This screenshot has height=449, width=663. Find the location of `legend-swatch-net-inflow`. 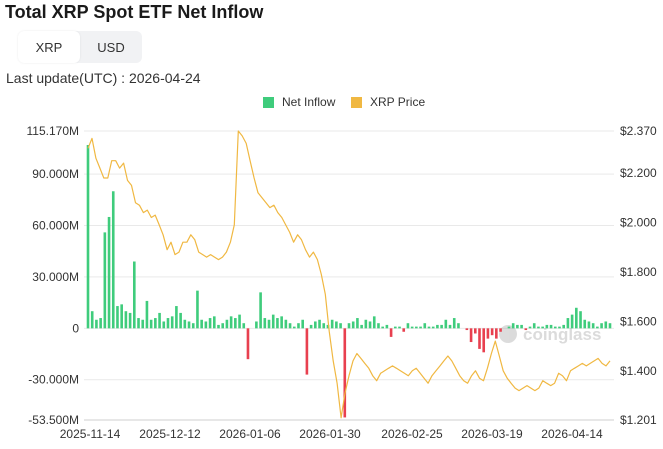

legend-swatch-net-inflow is located at coordinates (268, 102).